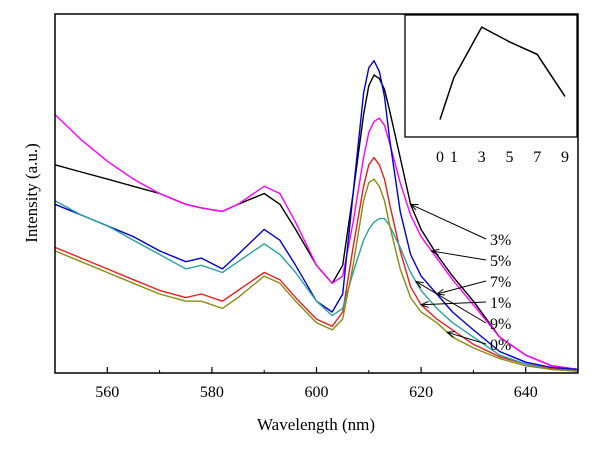  Describe the element at coordinates (454, 157) in the screenshot. I see `inset-tick-label: 1` at that location.